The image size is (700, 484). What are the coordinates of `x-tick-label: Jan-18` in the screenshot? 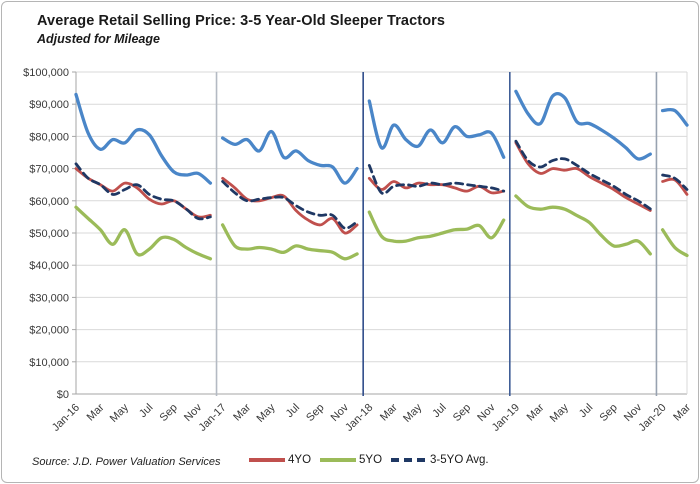 It's located at (359, 418).